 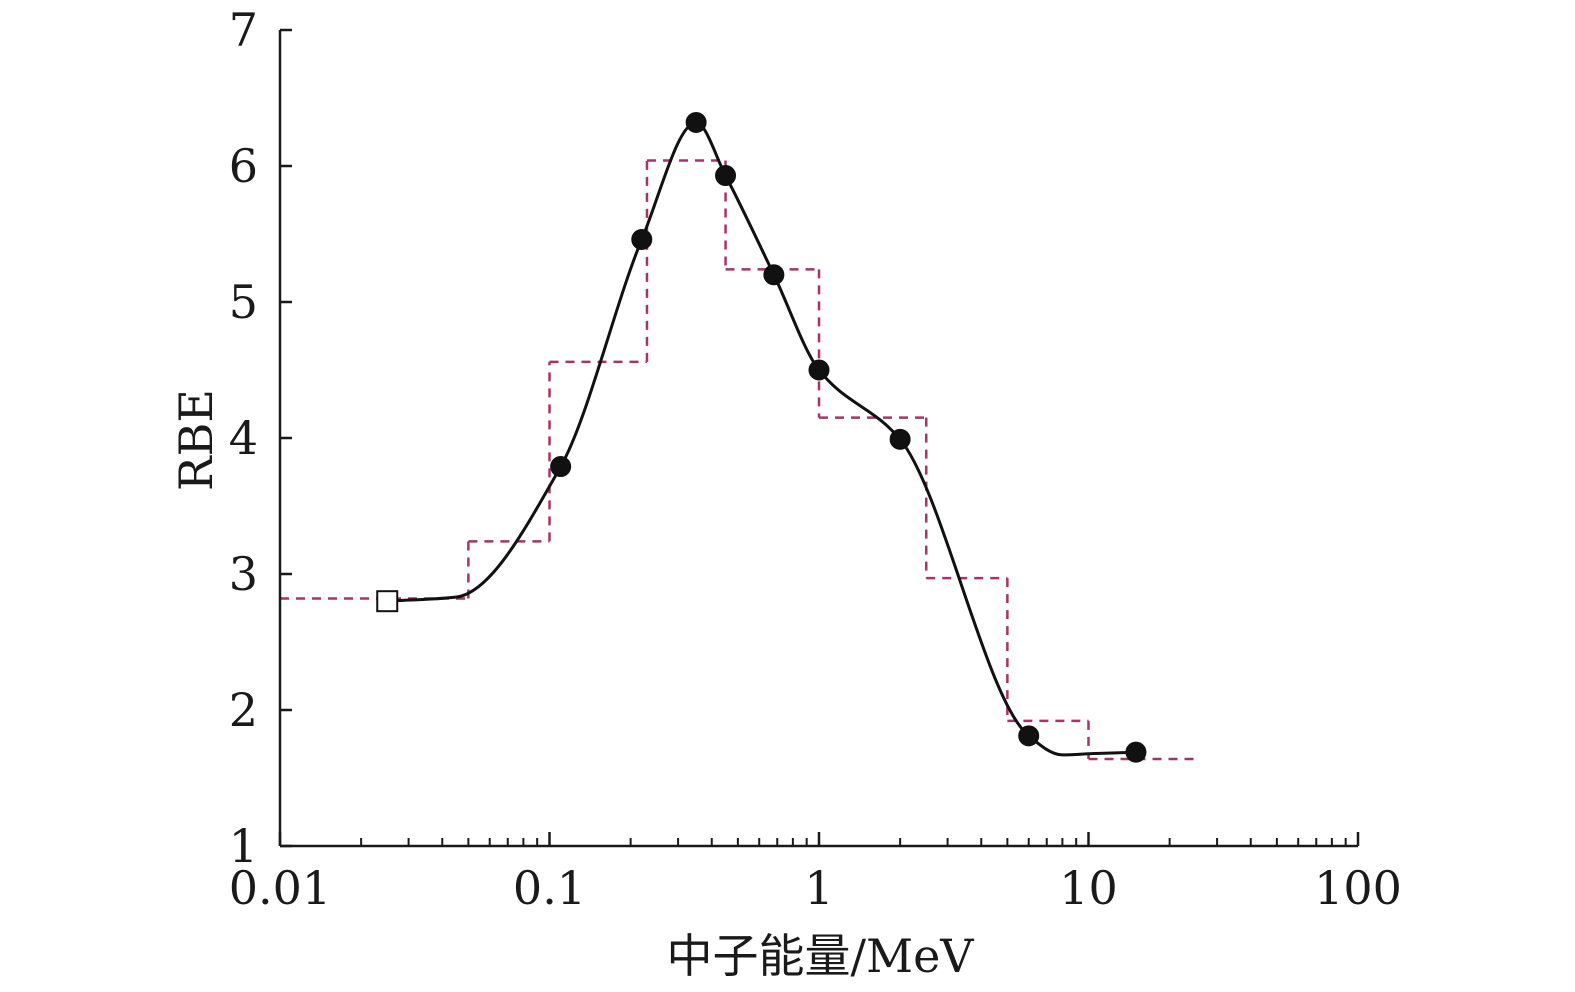 What do you see at coordinates (280, 888) in the screenshot?
I see `x-tick-label: 0.01` at bounding box center [280, 888].